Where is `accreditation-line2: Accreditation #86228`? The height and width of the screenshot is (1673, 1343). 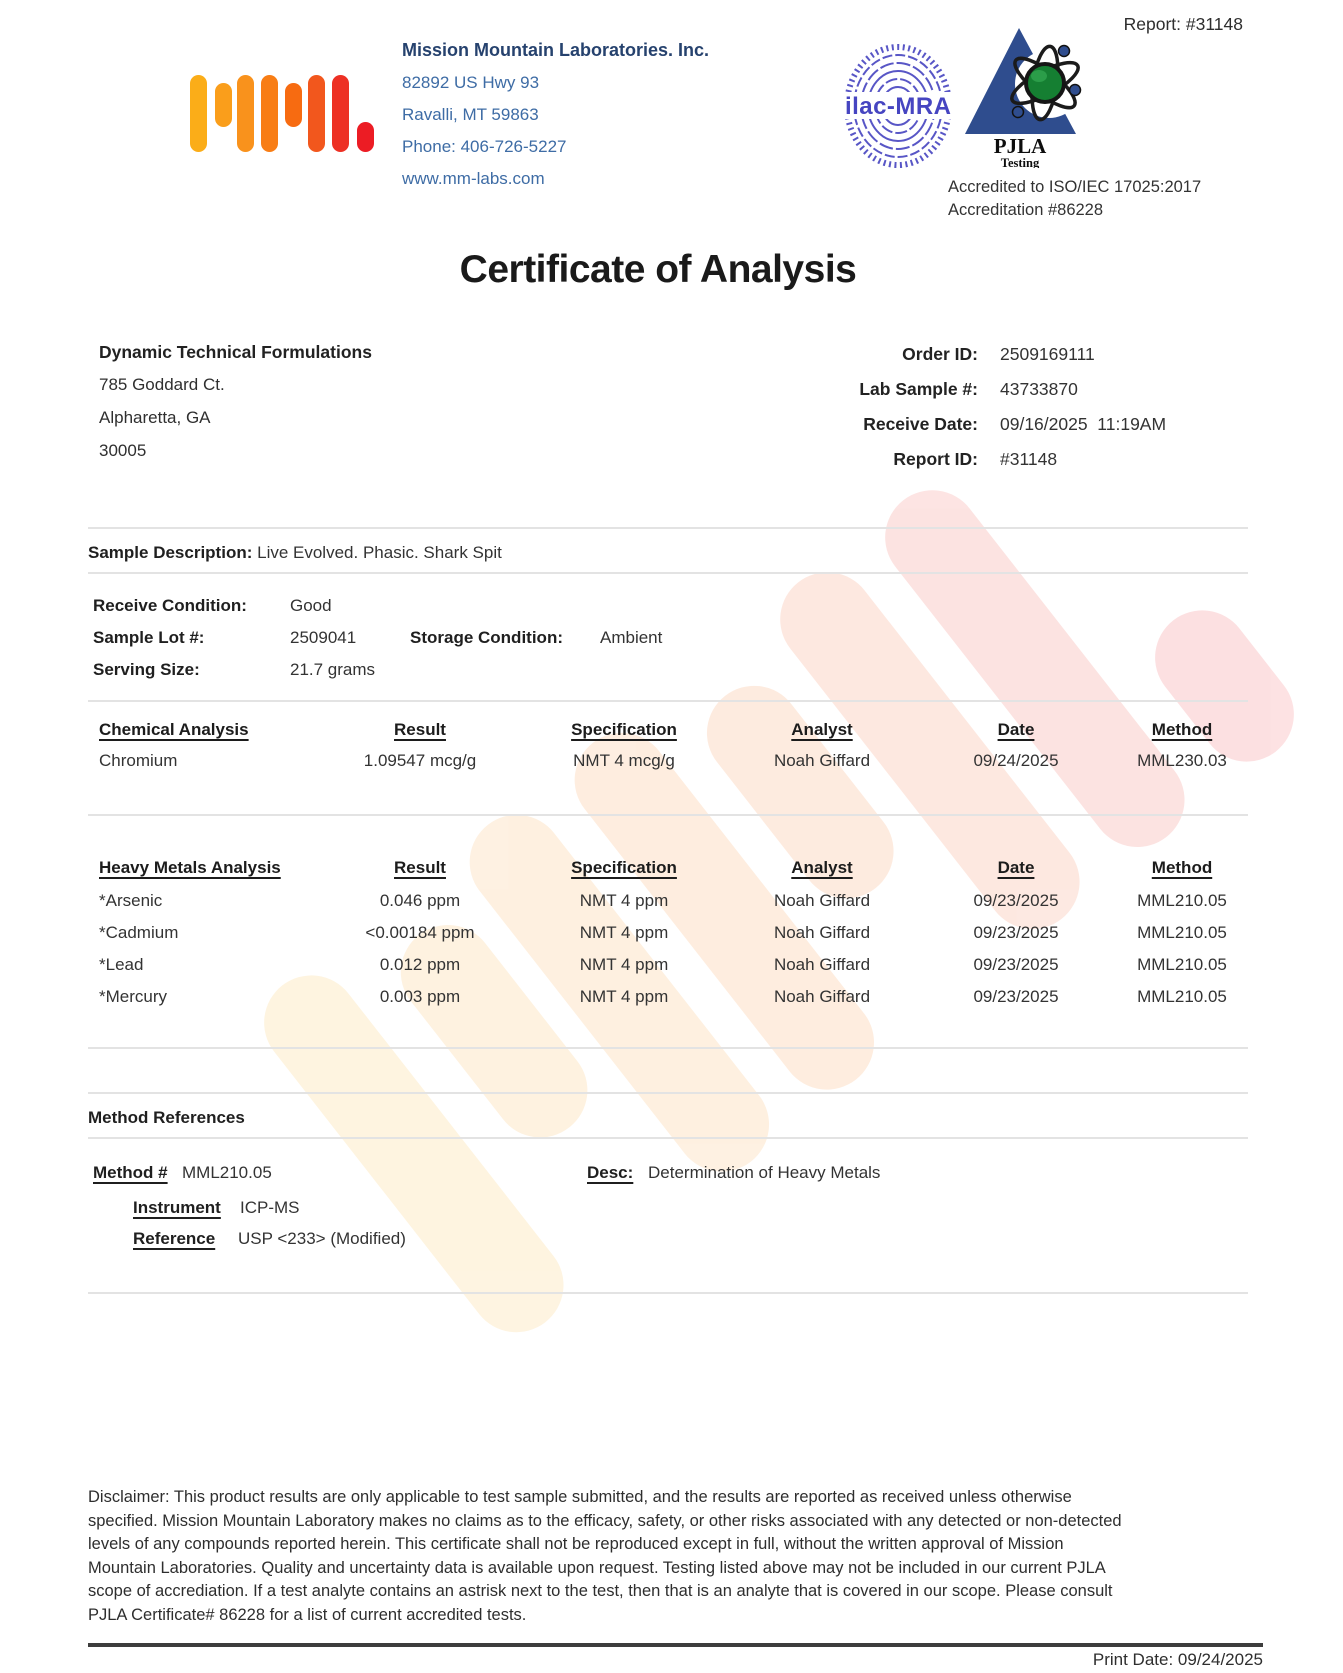 accreditation-line2: Accreditation #86228 is located at coordinates (1026, 210).